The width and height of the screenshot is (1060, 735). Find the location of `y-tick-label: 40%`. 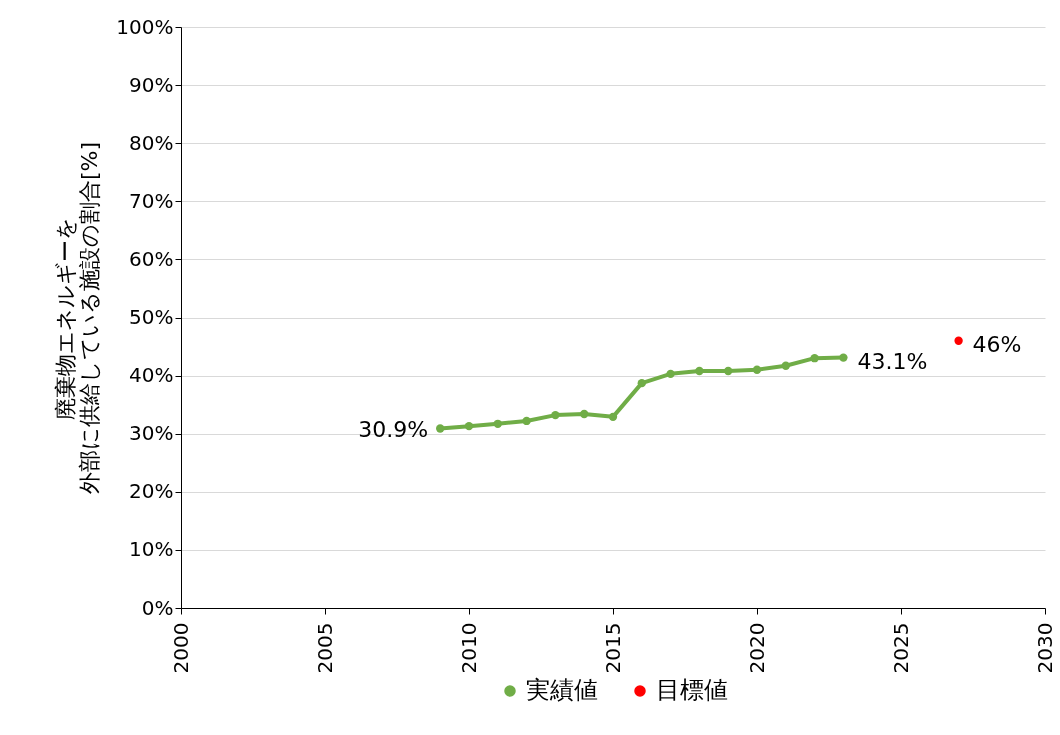

y-tick-label: 40% is located at coordinates (151, 375).